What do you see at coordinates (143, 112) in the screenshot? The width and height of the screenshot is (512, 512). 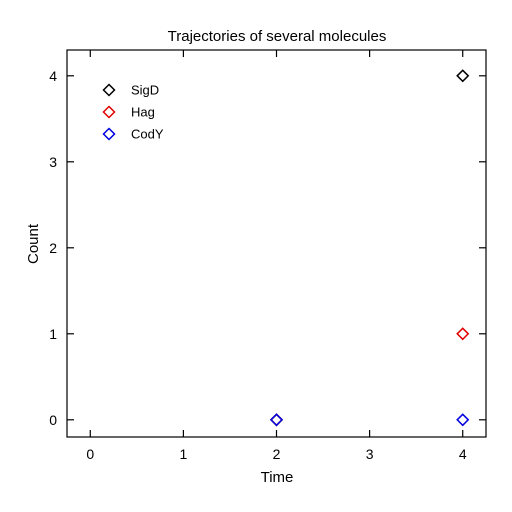 I see `legend-label-hag: Hag` at bounding box center [143, 112].